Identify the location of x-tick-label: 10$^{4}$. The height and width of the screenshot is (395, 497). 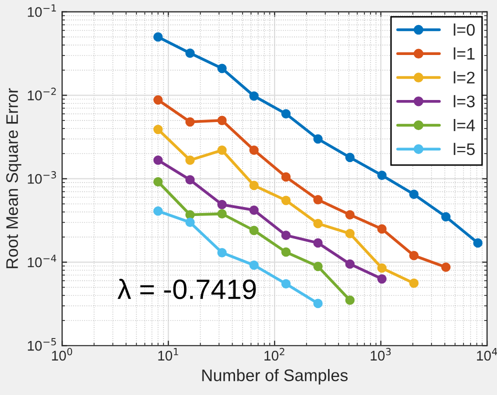
(487, 354).